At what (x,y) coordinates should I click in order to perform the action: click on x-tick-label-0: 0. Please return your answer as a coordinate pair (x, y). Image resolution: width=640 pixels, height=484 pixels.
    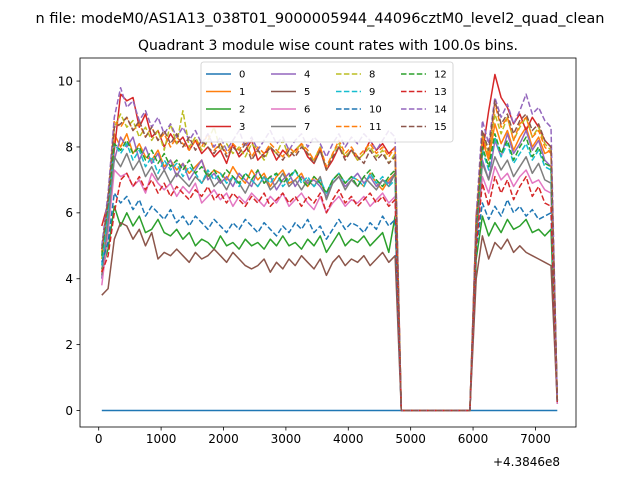
    Looking at the image, I should click on (99, 439).